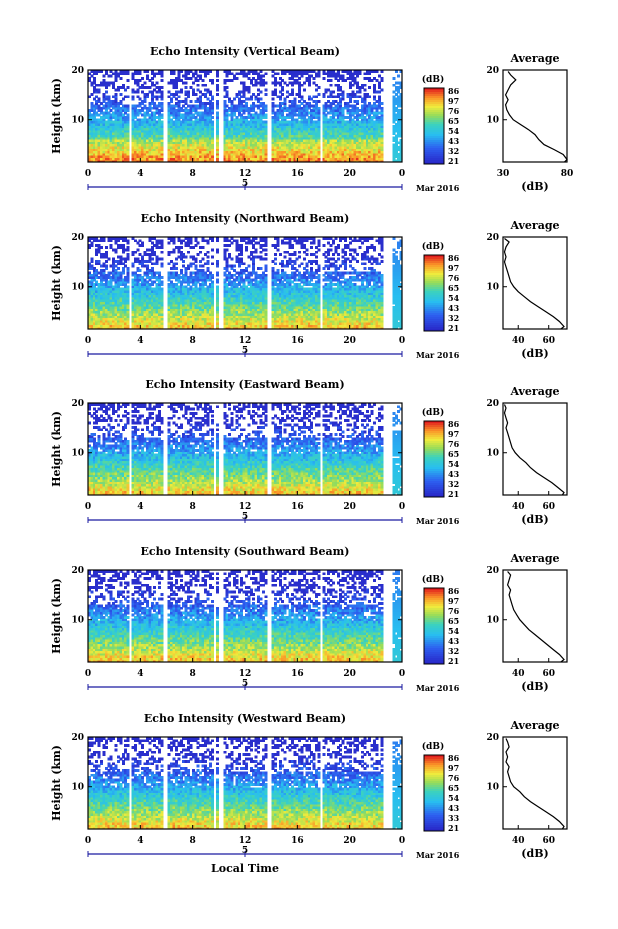  I want to click on x-tick-label: 0, so click(88, 174).